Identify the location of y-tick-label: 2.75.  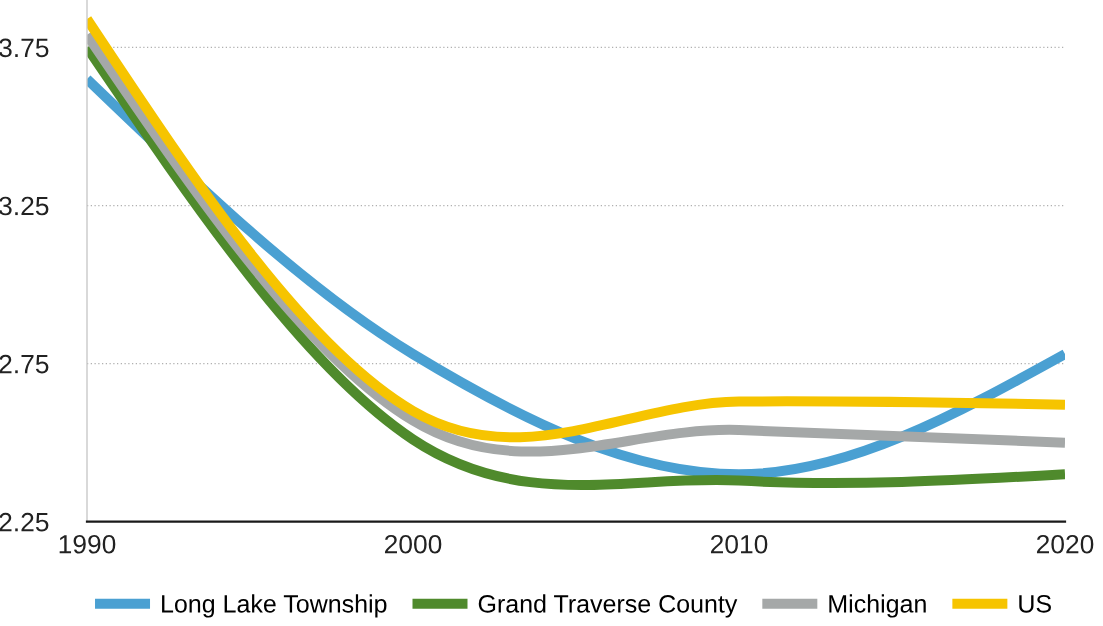
(24, 364).